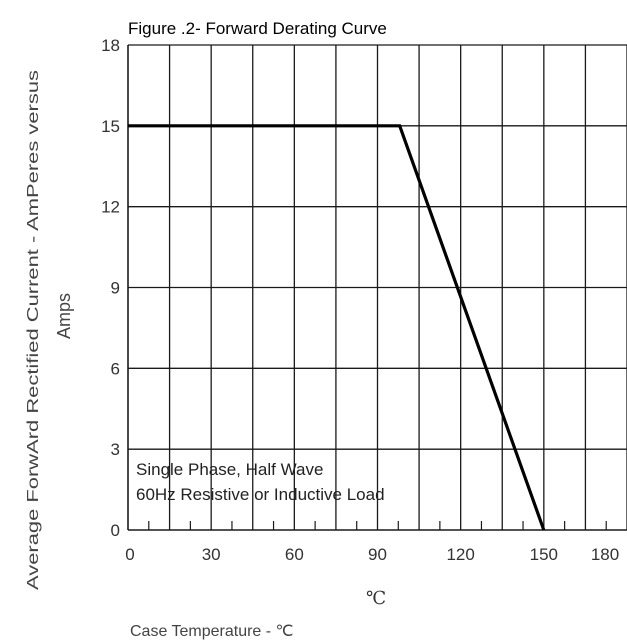 This screenshot has width=627, height=642. What do you see at coordinates (377, 554) in the screenshot?
I see `x-tick-label-90: 90` at bounding box center [377, 554].